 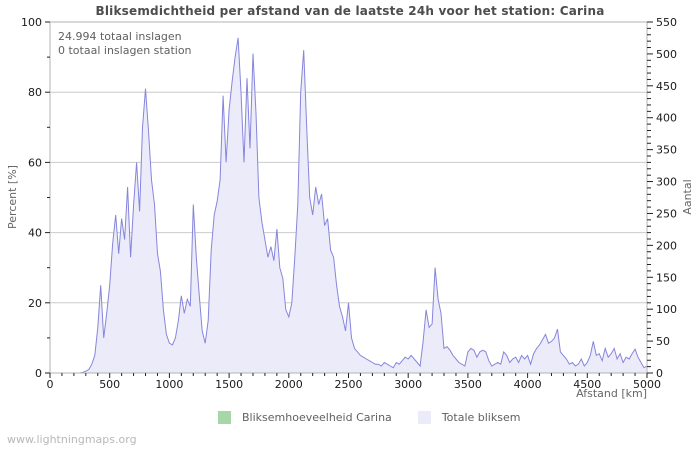 What do you see at coordinates (663, 341) in the screenshot?
I see `y-right-tick-label: 50` at bounding box center [663, 341].